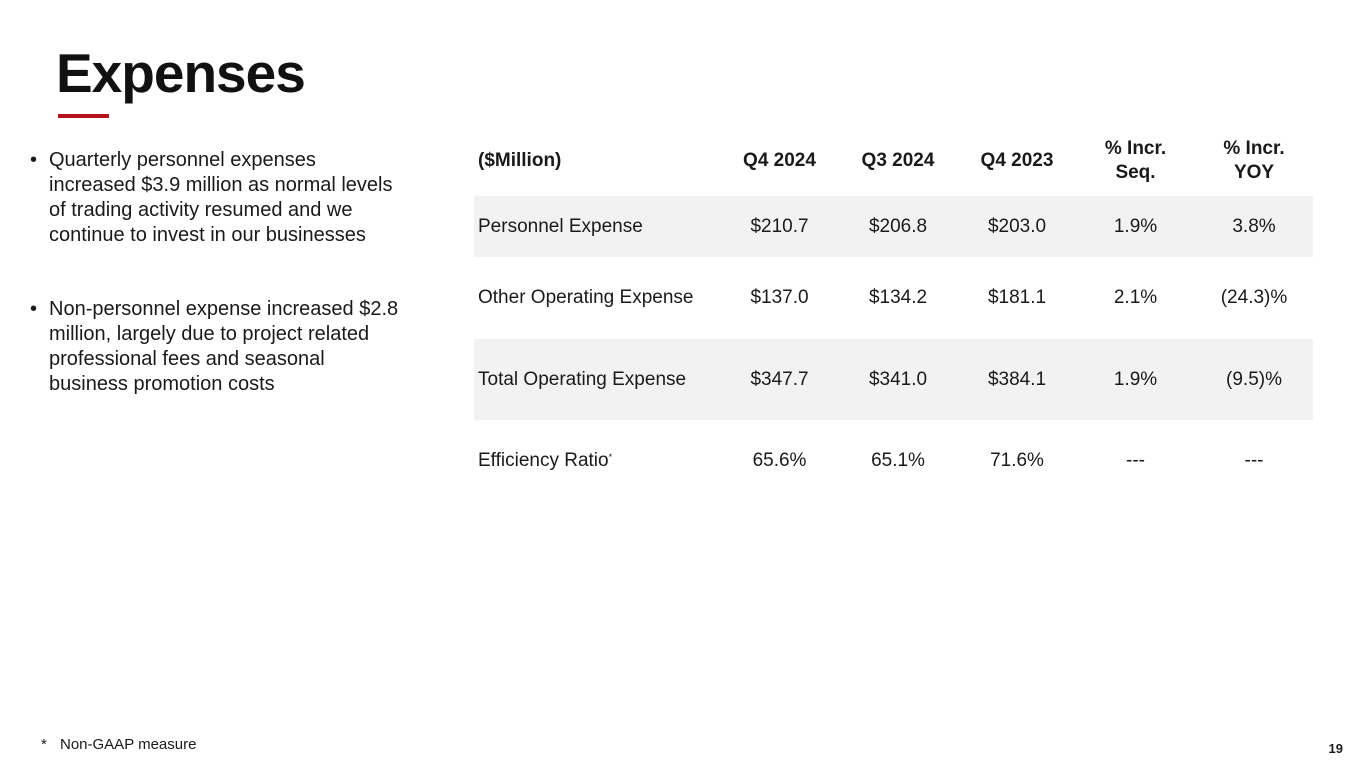  What do you see at coordinates (779, 379) in the screenshot?
I see `cell-q4-2024: $347.7` at bounding box center [779, 379].